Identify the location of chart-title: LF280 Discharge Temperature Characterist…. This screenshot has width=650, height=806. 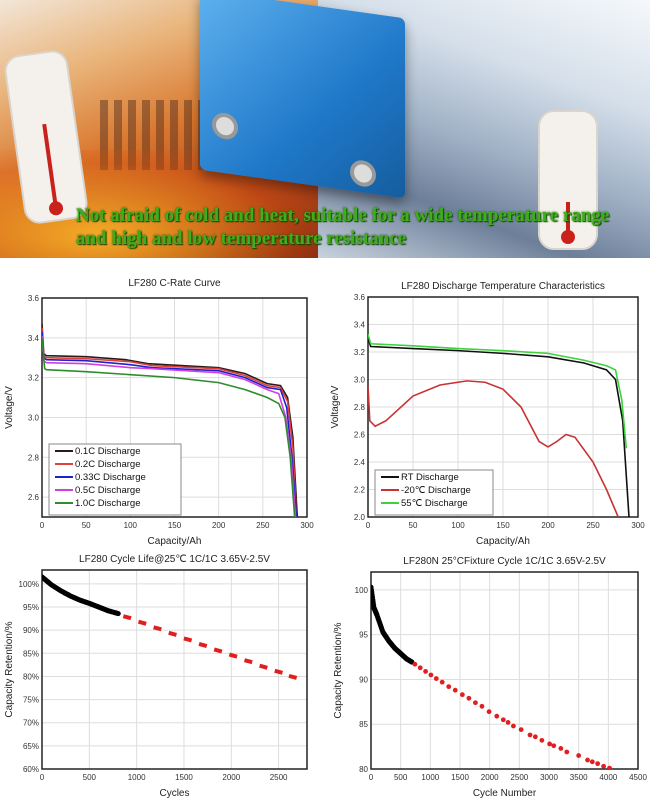
(503, 286).